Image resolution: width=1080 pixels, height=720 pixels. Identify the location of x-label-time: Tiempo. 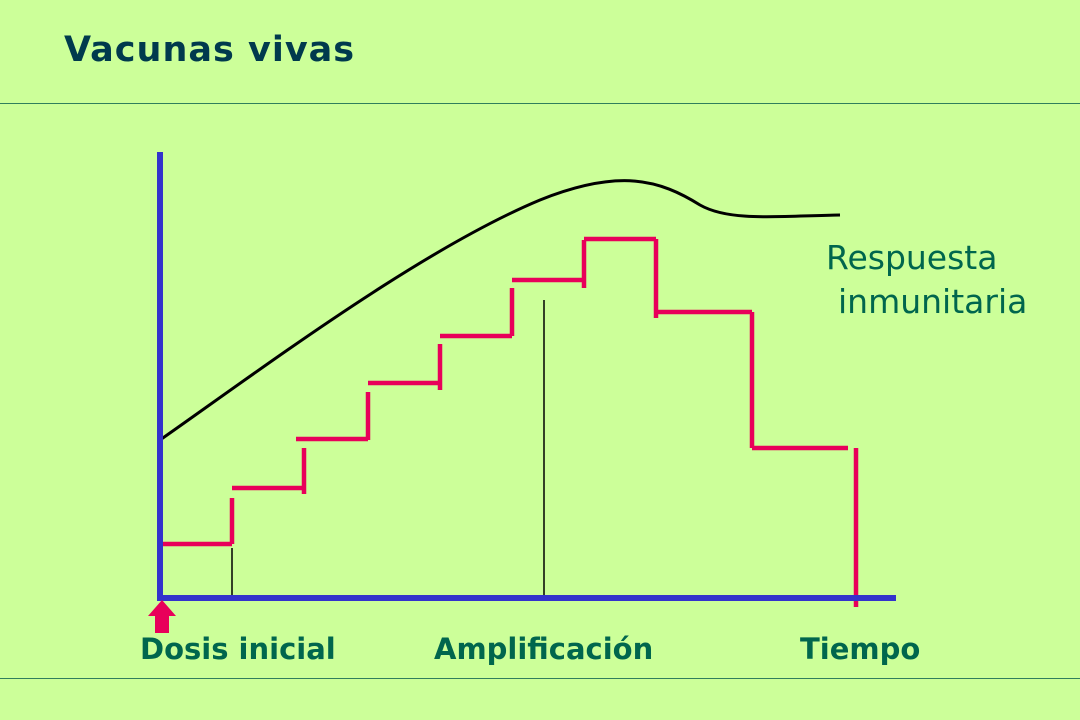
(860, 649).